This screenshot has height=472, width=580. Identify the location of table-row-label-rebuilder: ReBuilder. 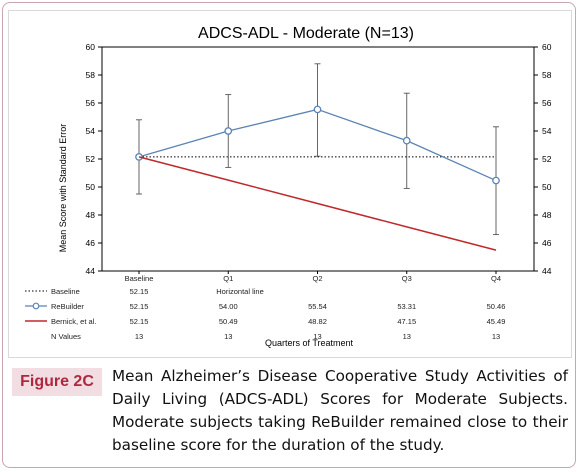
(67, 306).